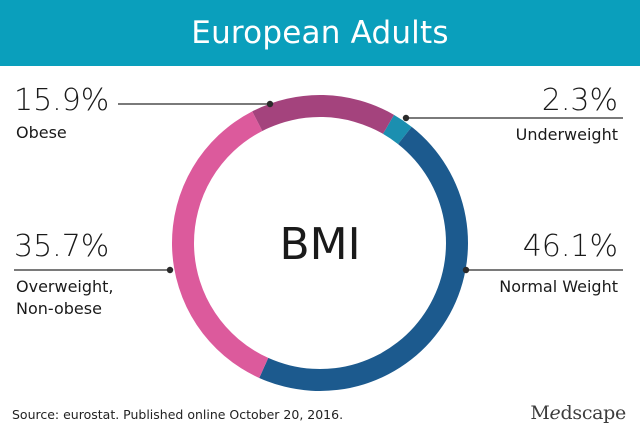 The image size is (640, 434). Describe the element at coordinates (406, 118) in the screenshot. I see `underweight-leader-dot` at that location.